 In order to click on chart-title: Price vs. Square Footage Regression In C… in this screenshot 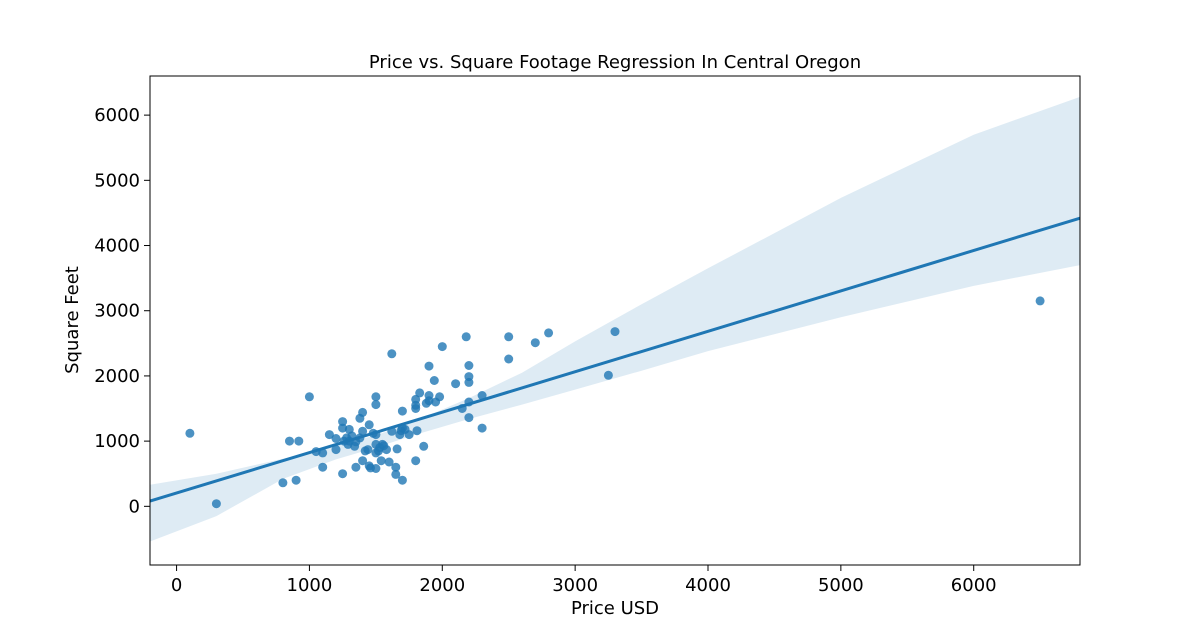, I will do `click(615, 62)`.